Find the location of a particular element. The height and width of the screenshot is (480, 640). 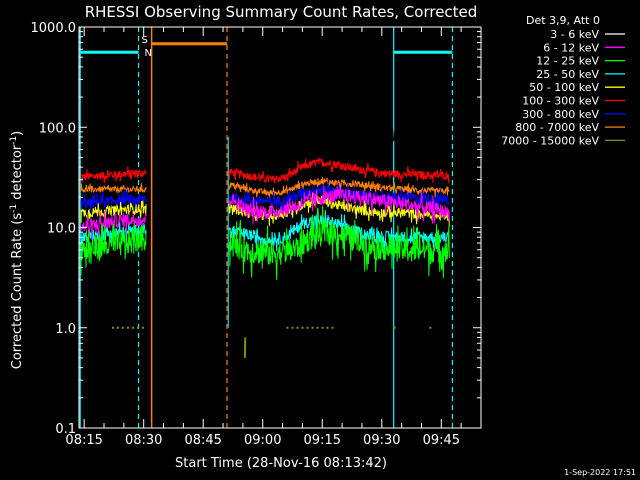

y-tick-label-2: 10.0 is located at coordinates (61, 229).